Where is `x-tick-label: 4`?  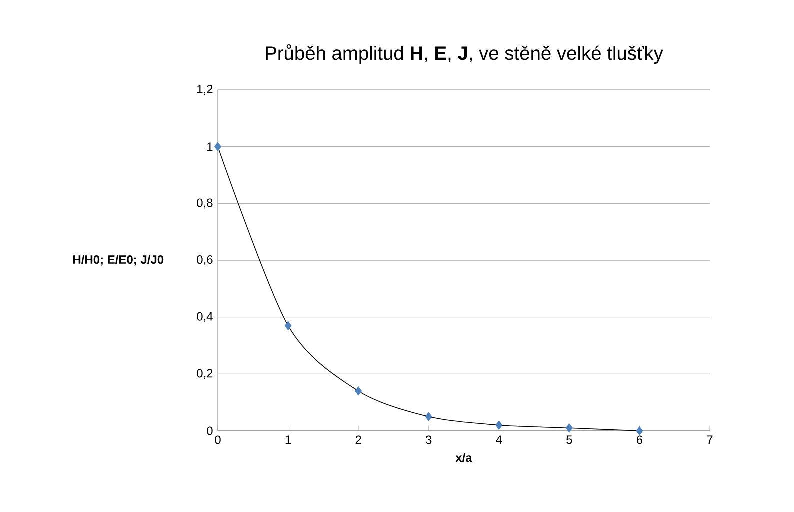
x-tick-label: 4 is located at coordinates (499, 440).